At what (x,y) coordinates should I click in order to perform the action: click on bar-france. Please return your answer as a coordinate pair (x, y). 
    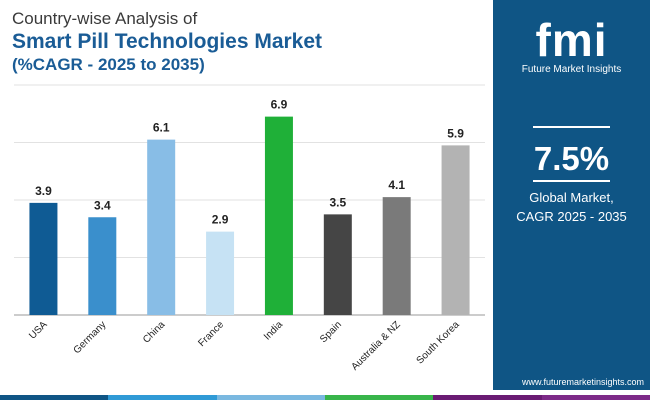
    Looking at the image, I should click on (220, 273).